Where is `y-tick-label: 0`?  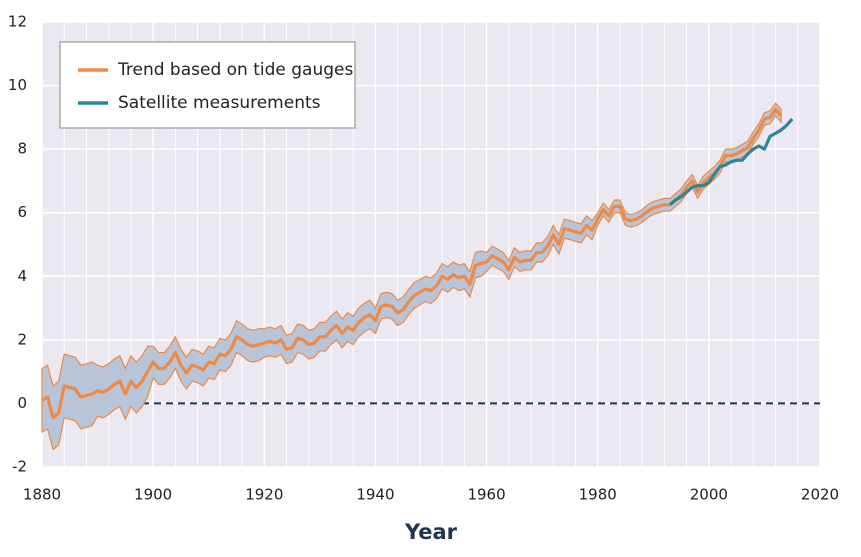
y-tick-label: 0 is located at coordinates (22, 403).